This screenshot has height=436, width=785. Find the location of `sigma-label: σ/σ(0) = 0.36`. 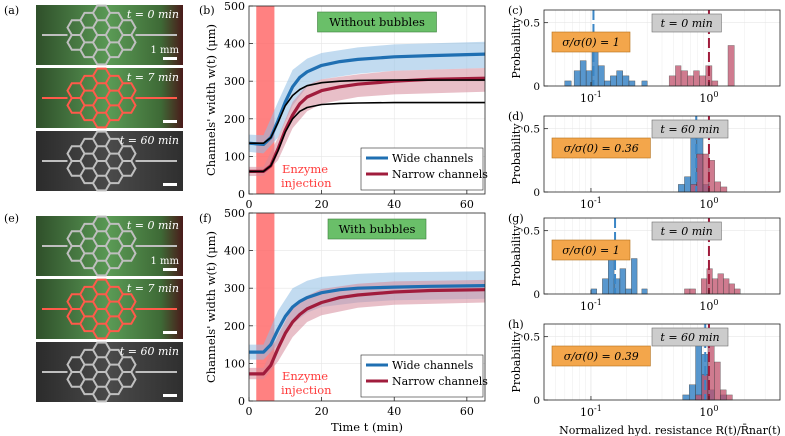

sigma-label: σ/σ(0) = 0.36 is located at coordinates (601, 148).